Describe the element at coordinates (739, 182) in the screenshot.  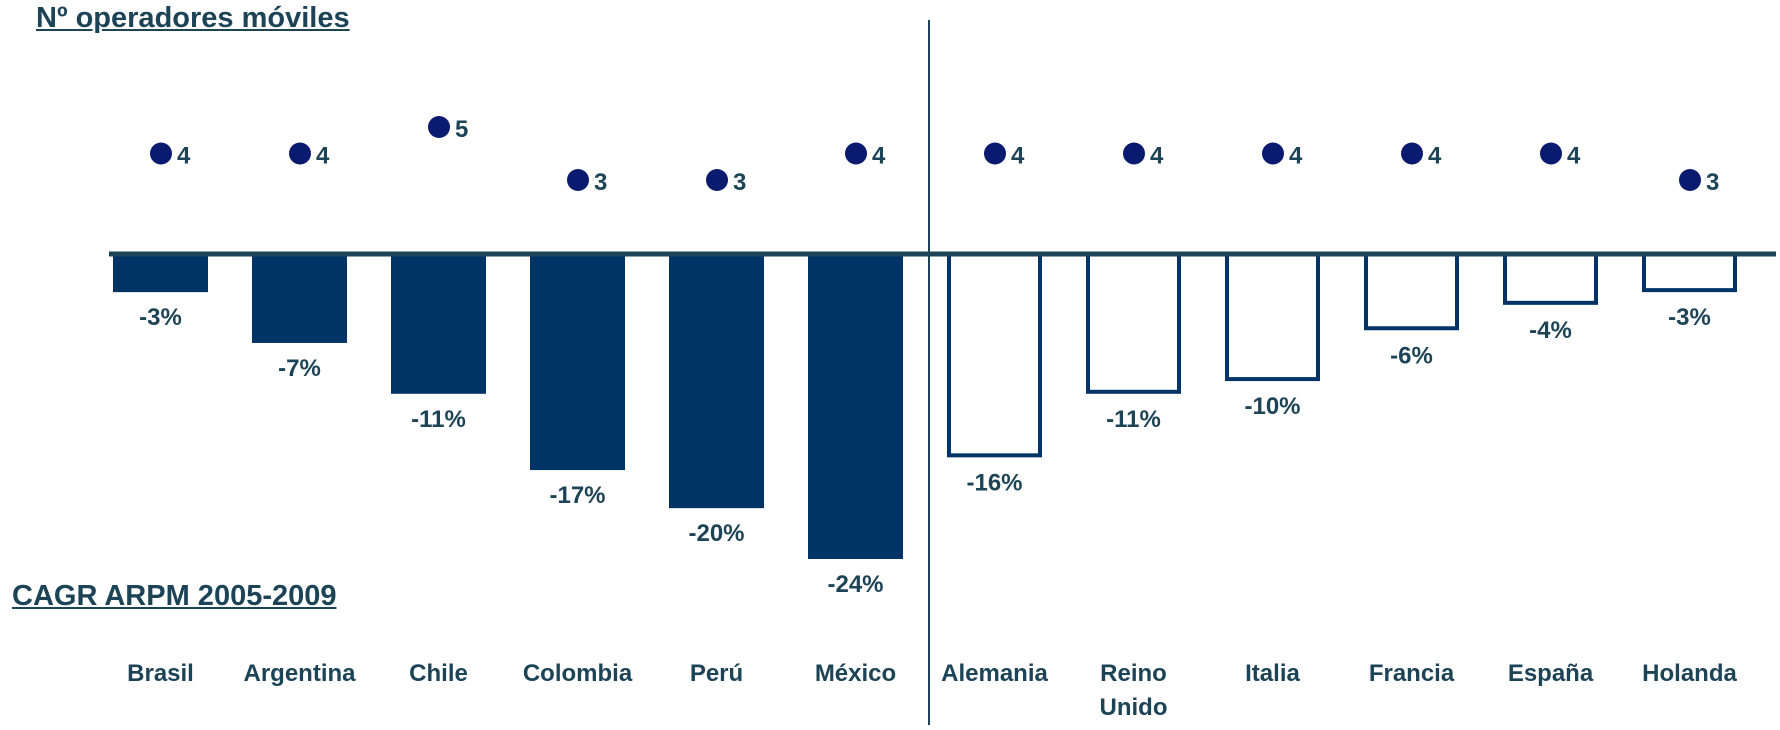
I see `operator-count-peru: 3` at that location.